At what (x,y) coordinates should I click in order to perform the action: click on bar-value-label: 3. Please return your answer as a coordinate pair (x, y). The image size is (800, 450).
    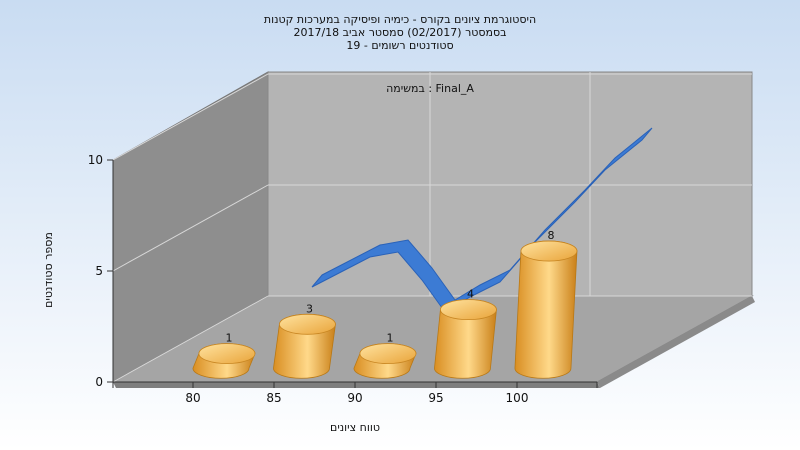
    Looking at the image, I should click on (309, 308).